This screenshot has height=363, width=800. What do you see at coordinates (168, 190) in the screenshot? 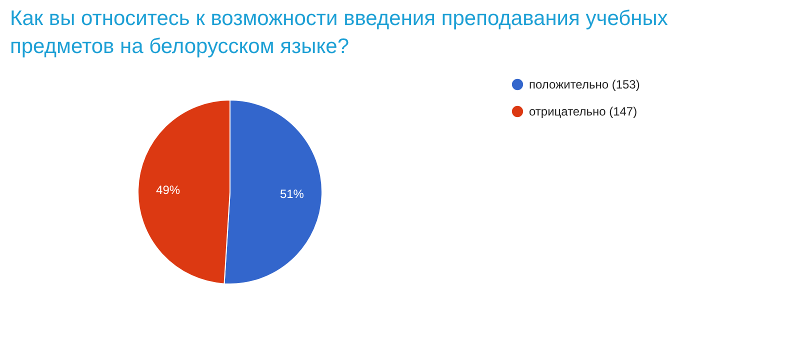
I see `data-label: 49%` at bounding box center [168, 190].